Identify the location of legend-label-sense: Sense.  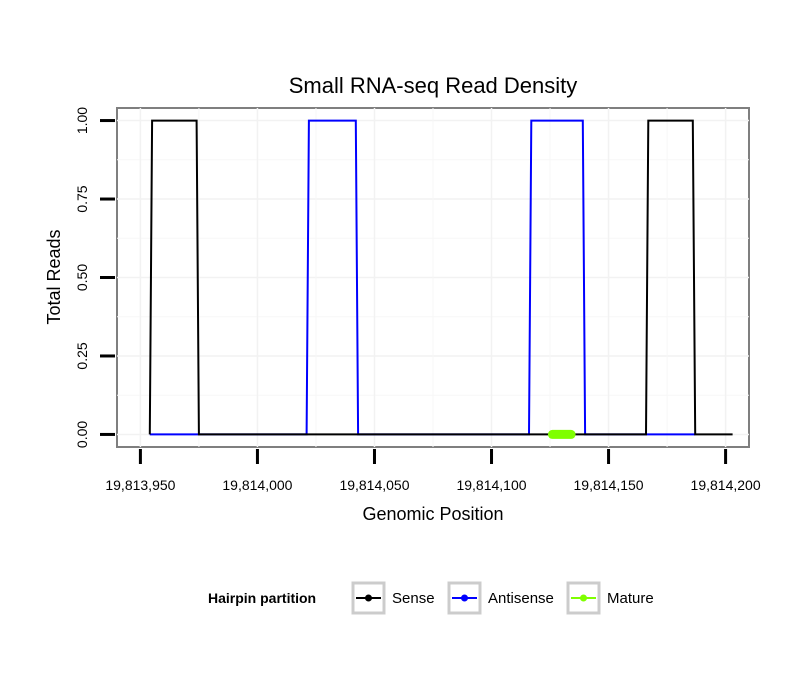
(413, 598).